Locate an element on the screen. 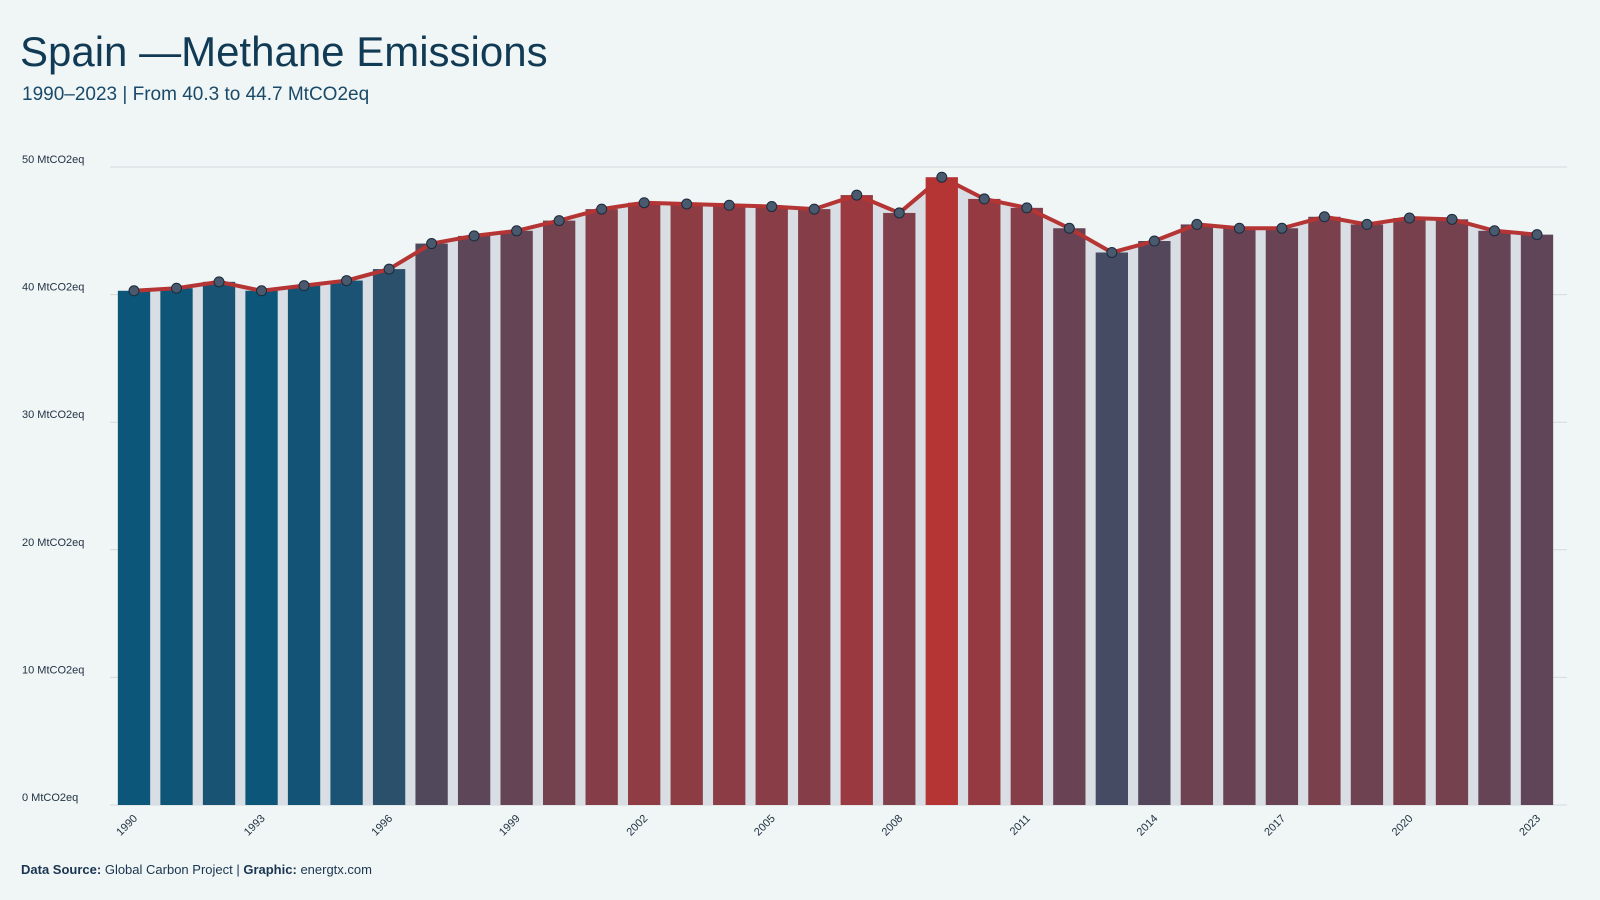 This screenshot has height=900, width=1600. y-tick-label: 0 MtCO2eq is located at coordinates (50, 798).